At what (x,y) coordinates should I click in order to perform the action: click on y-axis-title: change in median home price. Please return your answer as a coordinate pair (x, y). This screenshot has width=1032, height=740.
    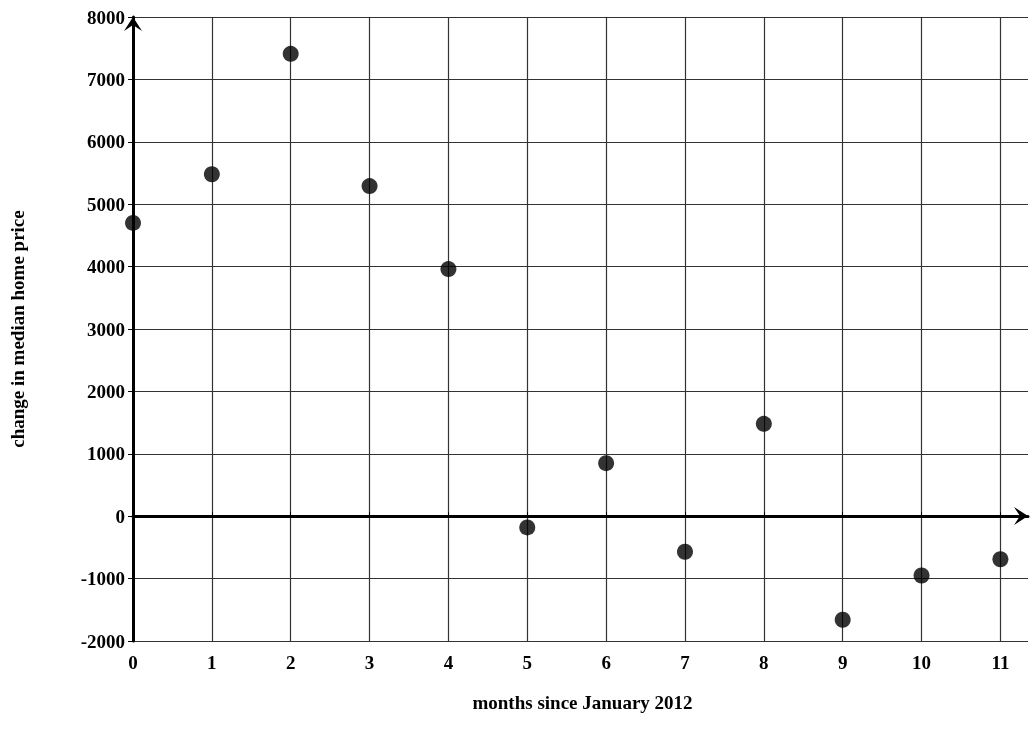
    Looking at the image, I should click on (17, 329).